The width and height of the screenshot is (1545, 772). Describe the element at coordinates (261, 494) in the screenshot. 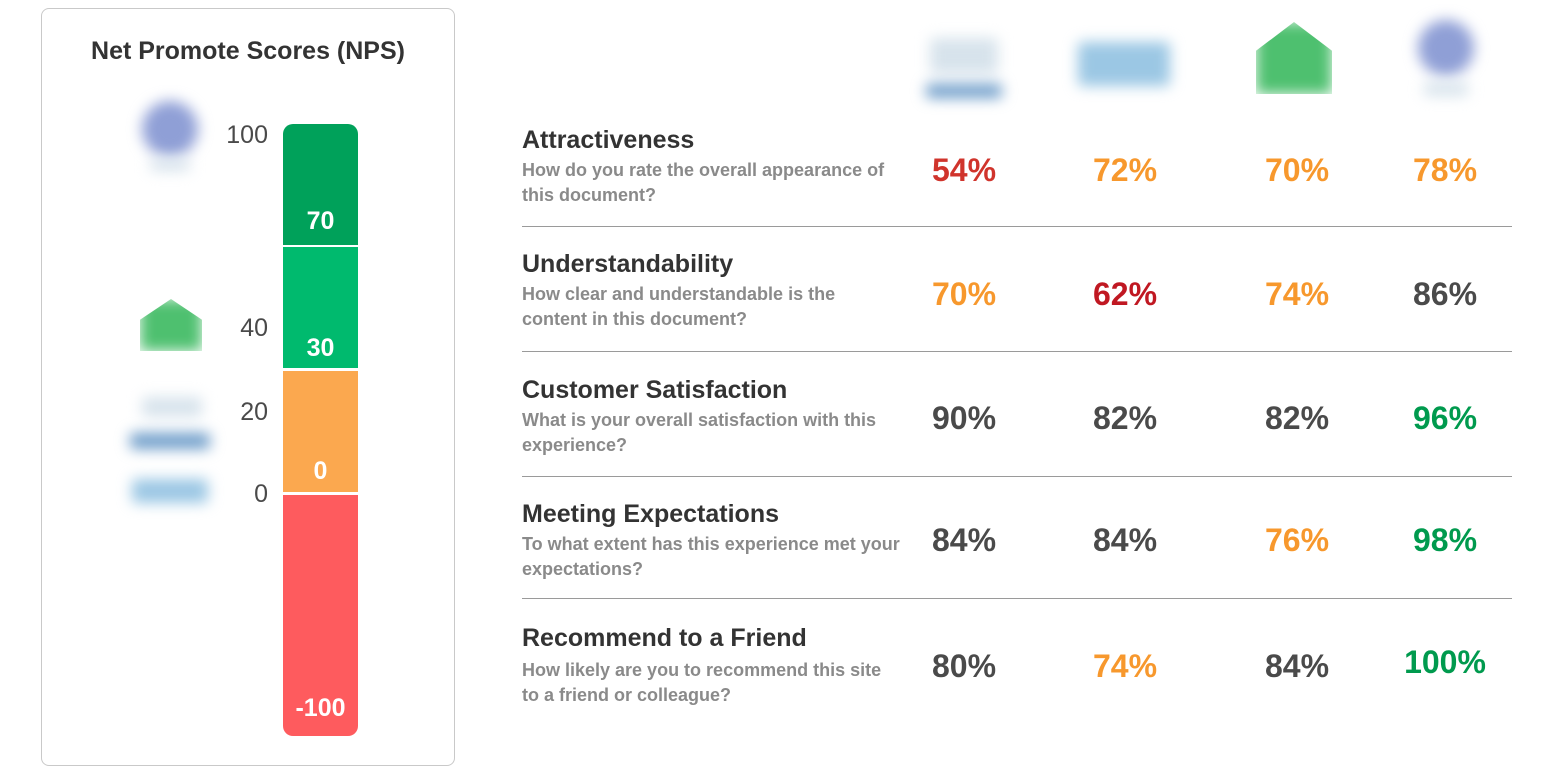

I see `scale-label-0: 0` at that location.